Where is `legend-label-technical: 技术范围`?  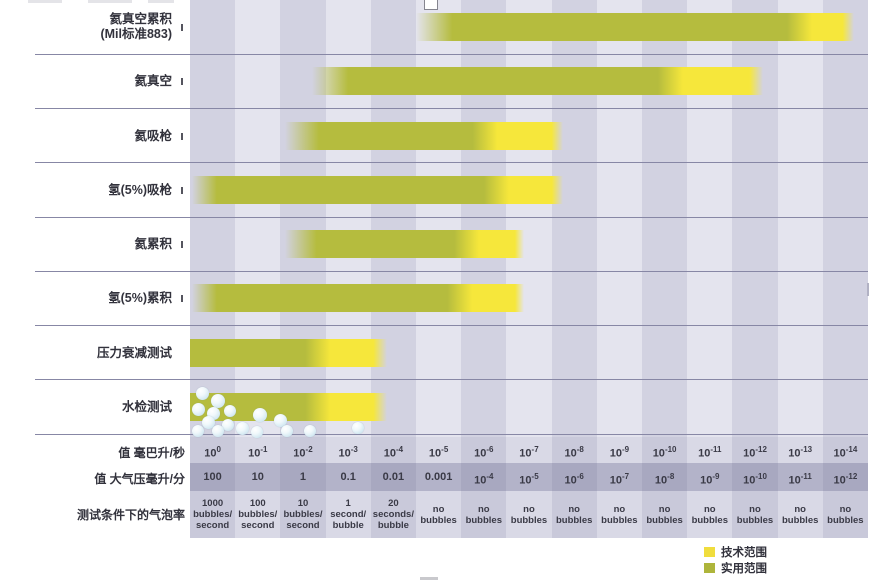
legend-label-technical: 技术范围 is located at coordinates (744, 553).